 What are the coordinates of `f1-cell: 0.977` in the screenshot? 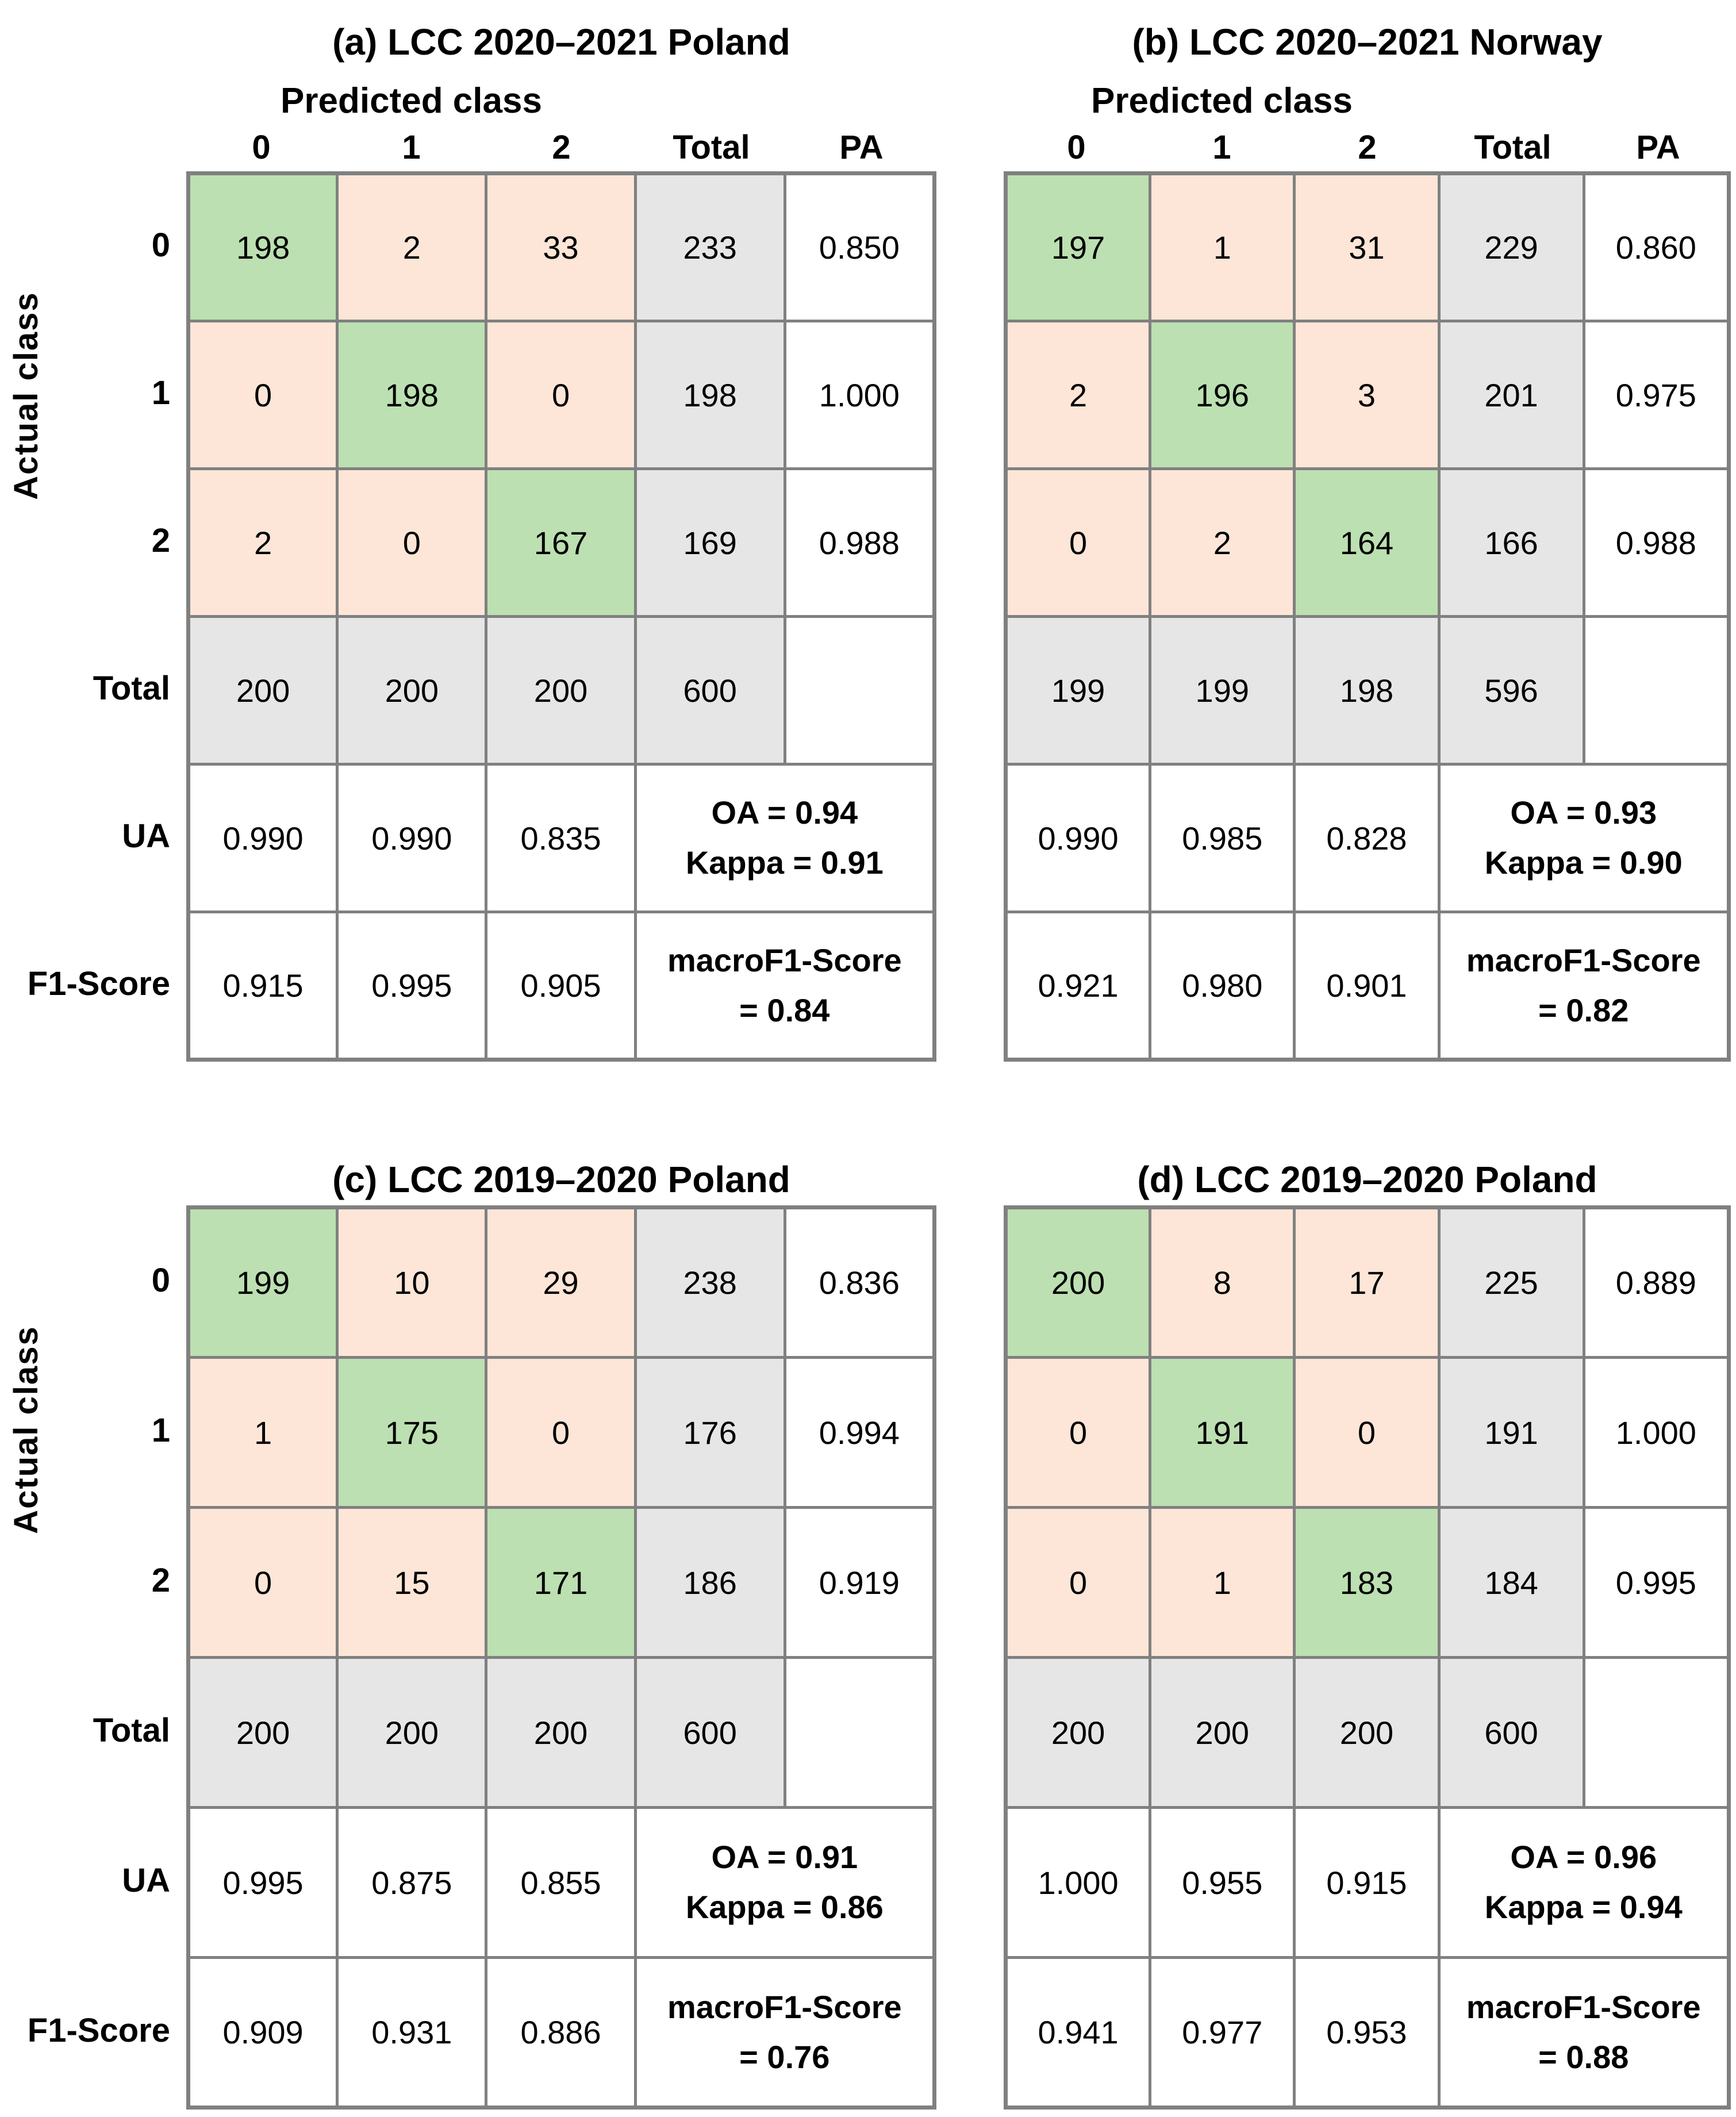 It's located at (1222, 2032).